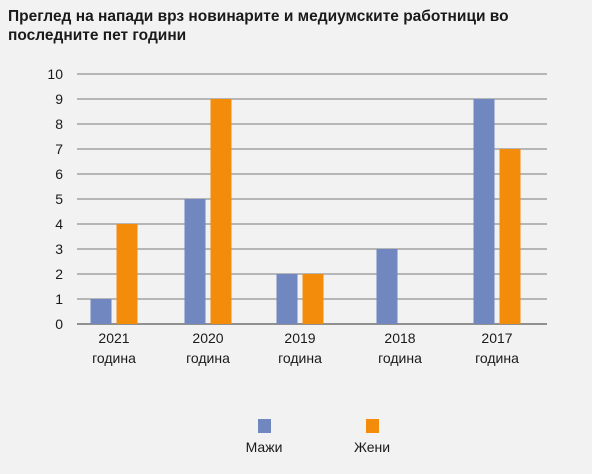  Describe the element at coordinates (287, 299) in the screenshot. I see `bar-men-2019` at that location.